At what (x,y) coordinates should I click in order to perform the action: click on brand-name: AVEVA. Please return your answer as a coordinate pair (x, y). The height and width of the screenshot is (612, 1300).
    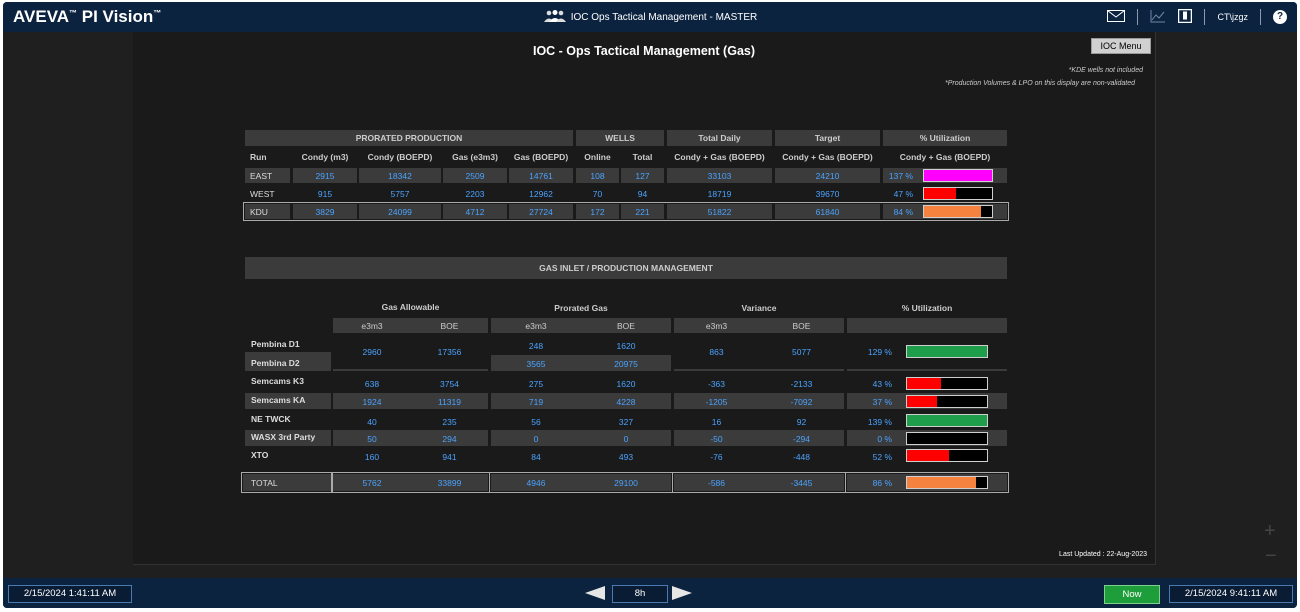
    Looking at the image, I should click on (41, 16).